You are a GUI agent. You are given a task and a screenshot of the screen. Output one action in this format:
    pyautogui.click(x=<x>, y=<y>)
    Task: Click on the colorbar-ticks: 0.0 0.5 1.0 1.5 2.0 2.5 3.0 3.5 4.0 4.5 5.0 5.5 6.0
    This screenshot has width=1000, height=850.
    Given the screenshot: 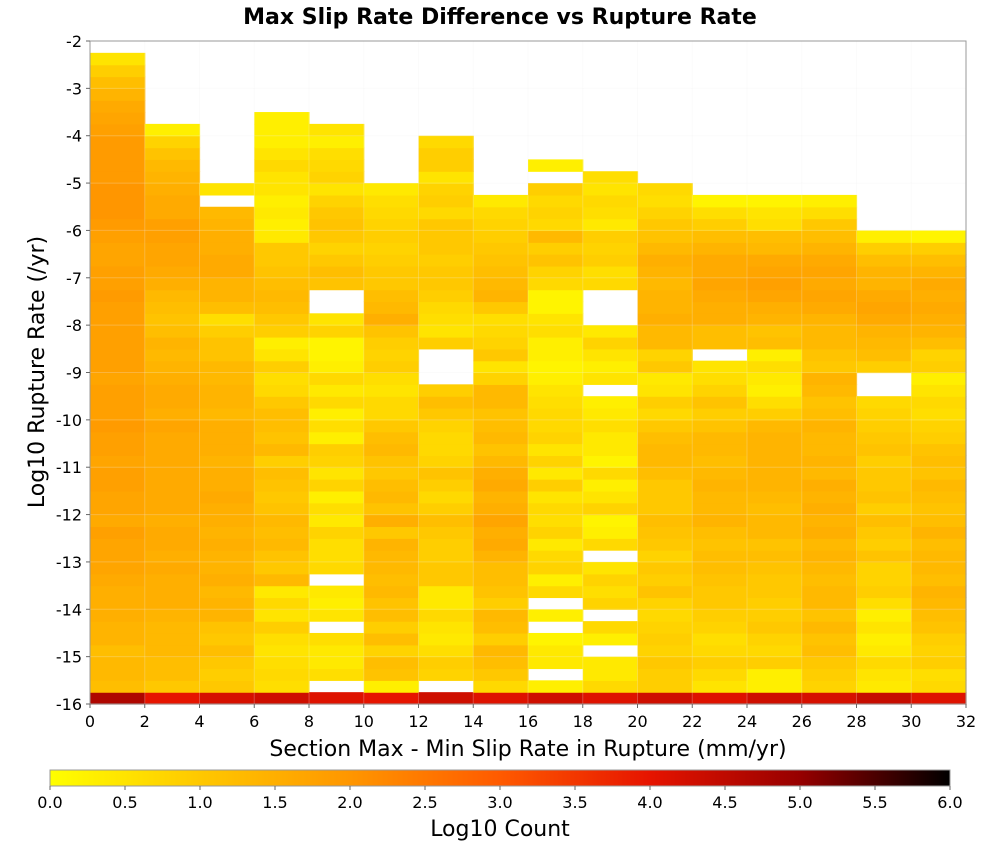 What is the action you would take?
    pyautogui.click(x=500, y=799)
    